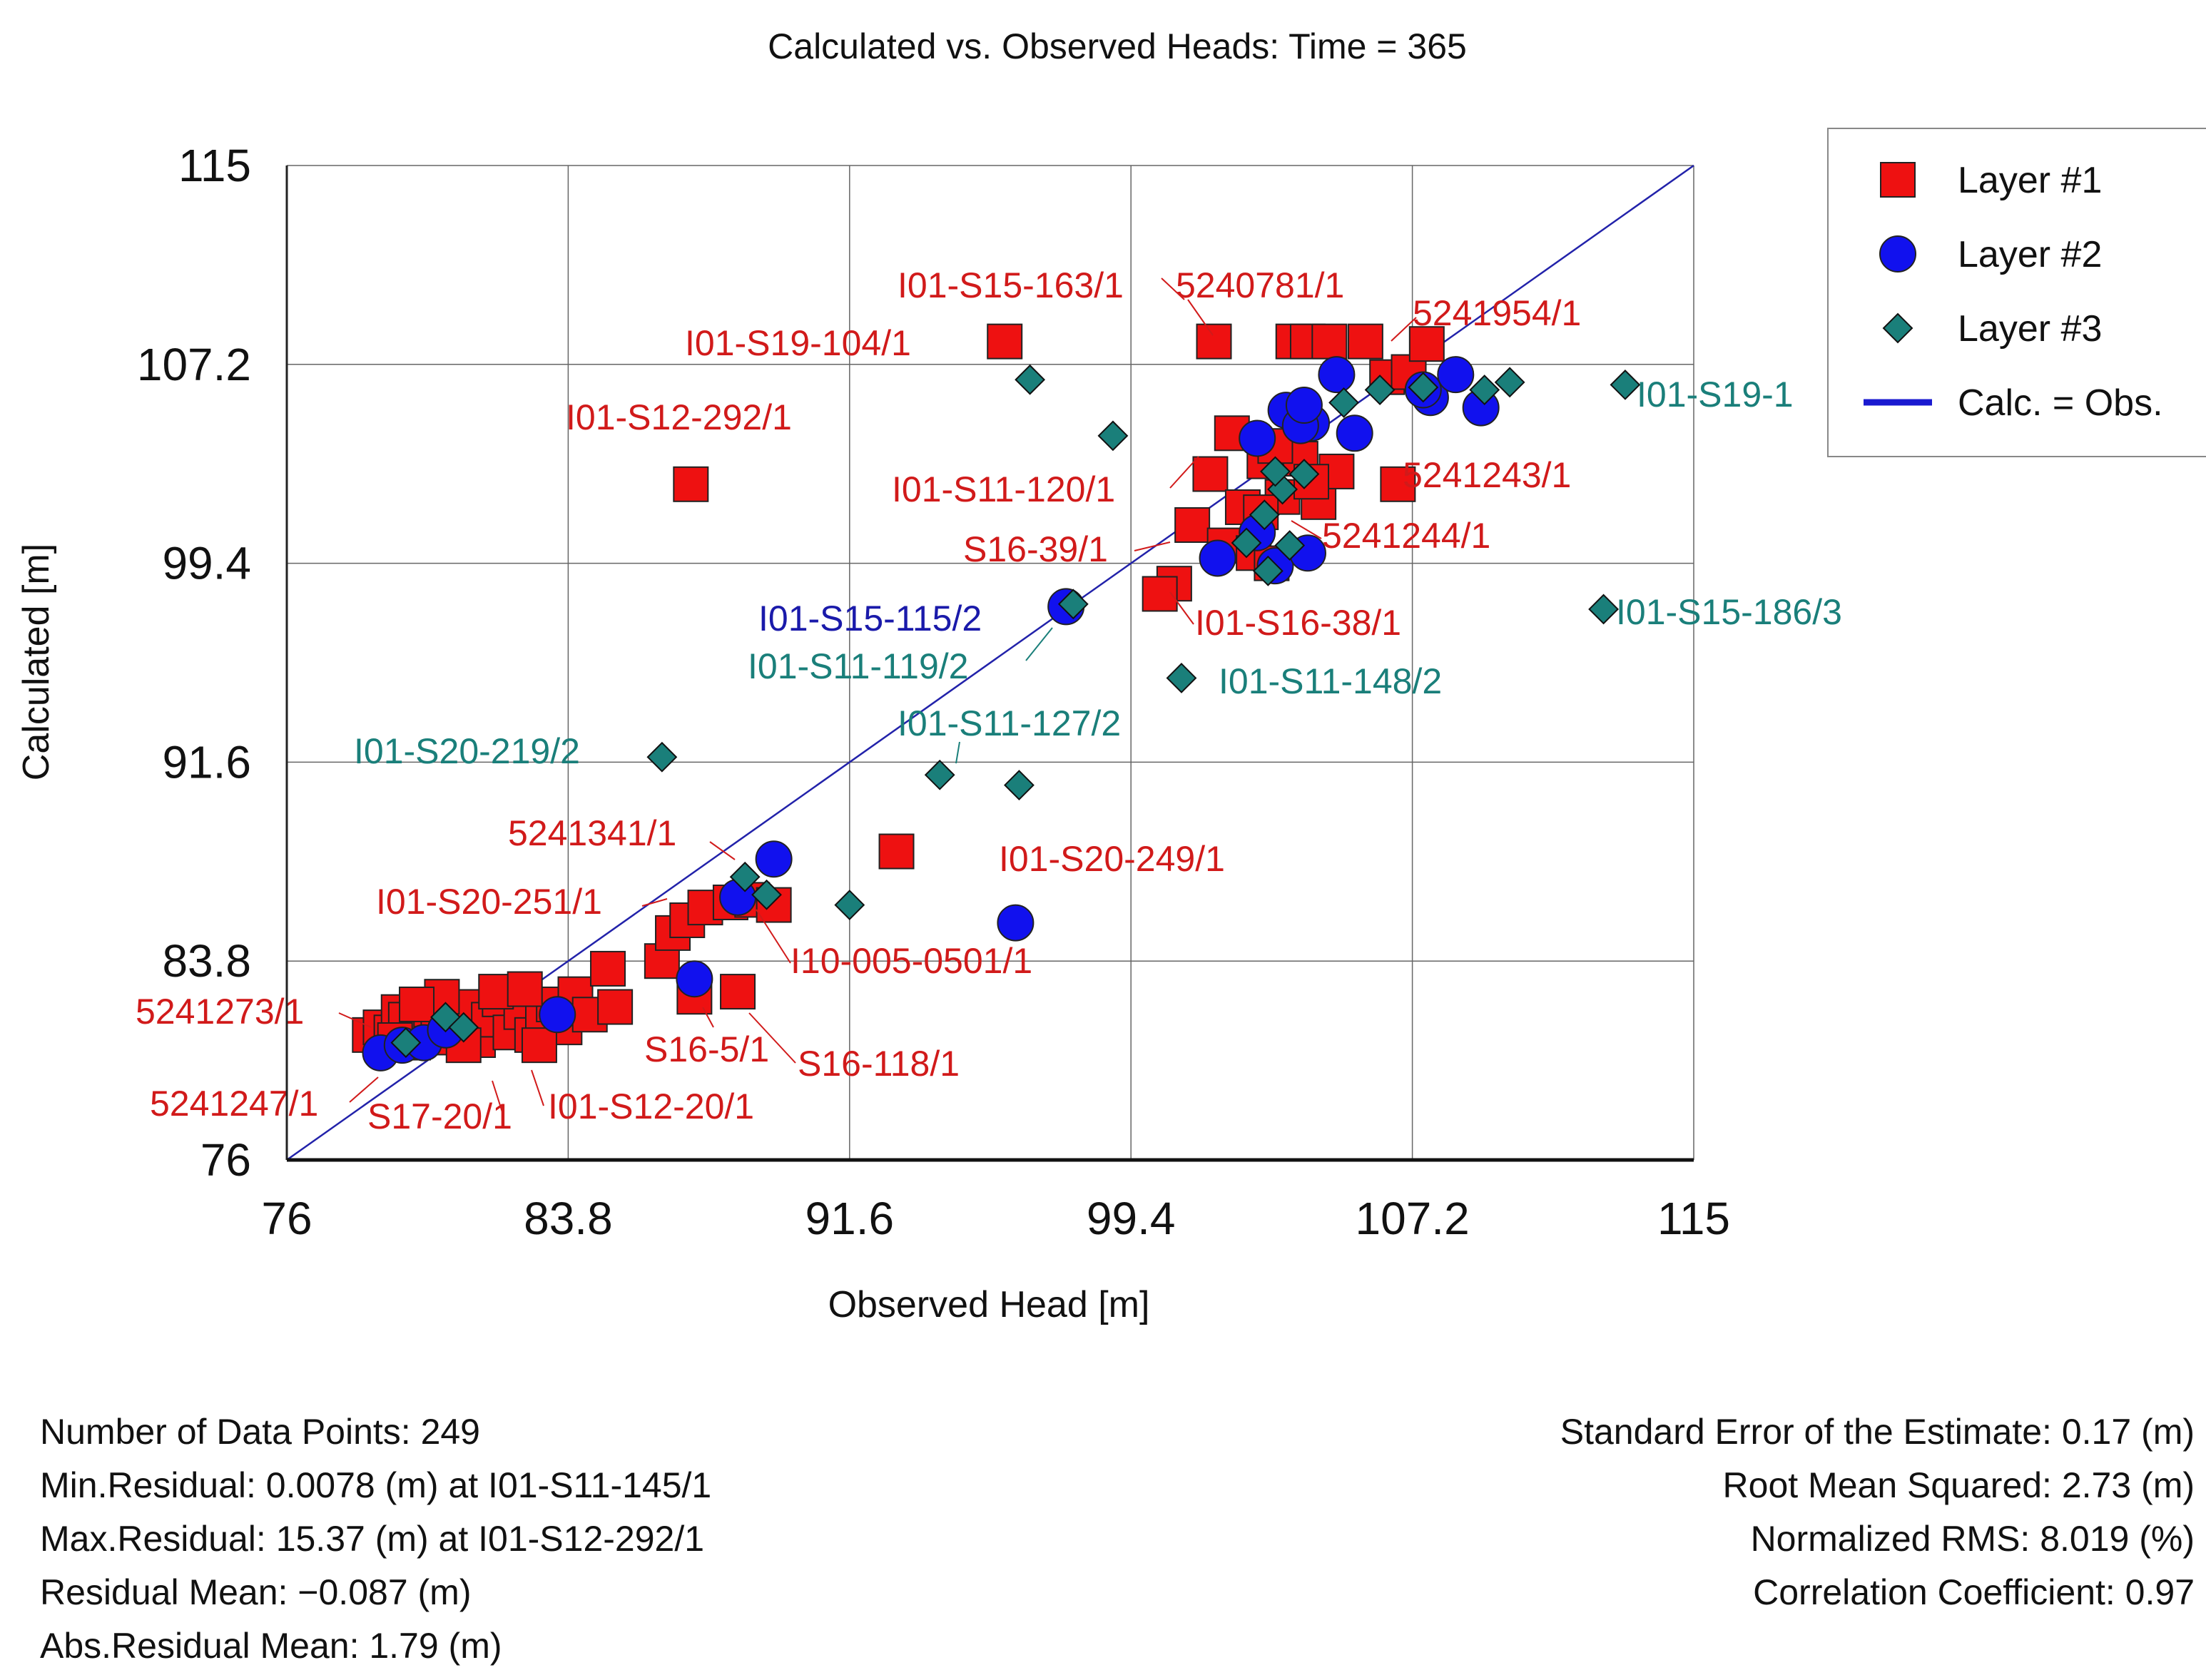  Describe the element at coordinates (467, 751) in the screenshot. I see `point-label: I01-S20-219/2` at that location.